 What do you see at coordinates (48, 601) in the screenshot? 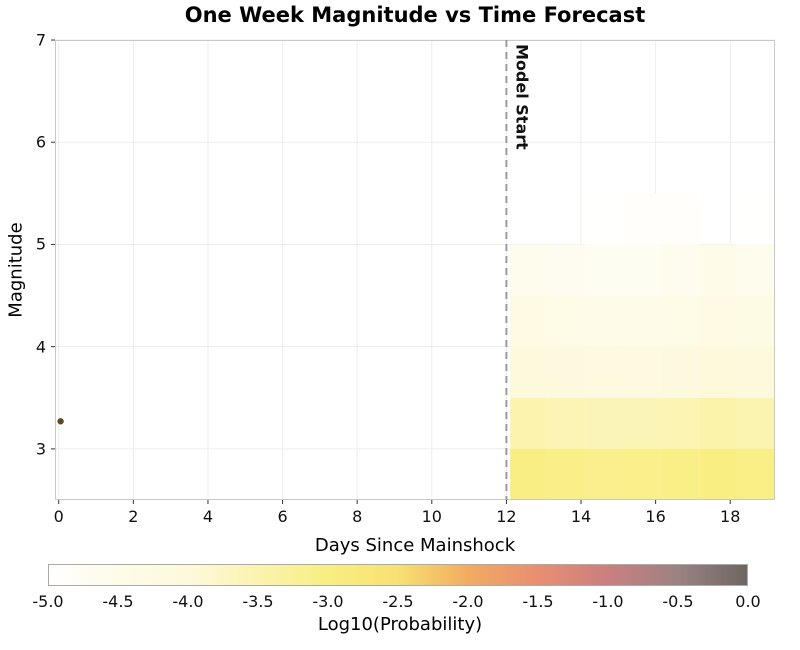
I see `colorbar-tick-label: -5.0` at bounding box center [48, 601].